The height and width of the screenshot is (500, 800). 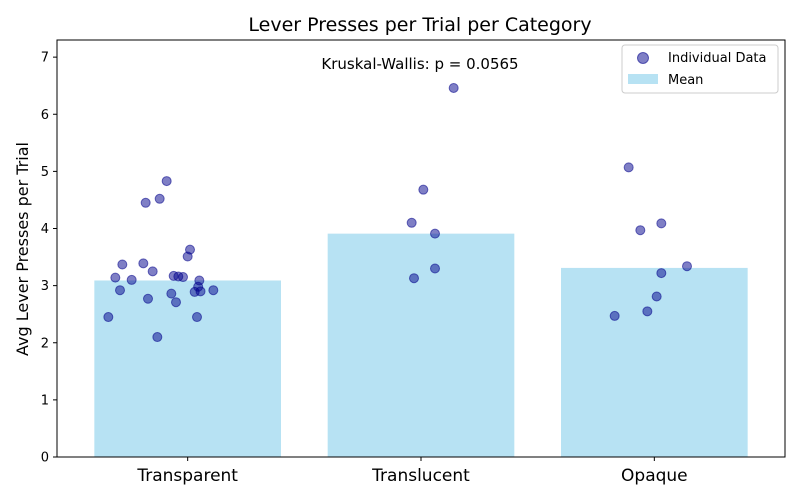 I want to click on legend-label-individual-data: Individual Data, so click(x=717, y=58).